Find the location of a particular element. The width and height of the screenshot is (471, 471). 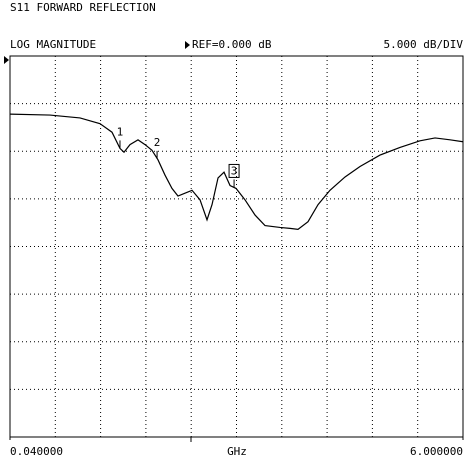

format-label: LOG MAGNITUDE is located at coordinates (53, 44).